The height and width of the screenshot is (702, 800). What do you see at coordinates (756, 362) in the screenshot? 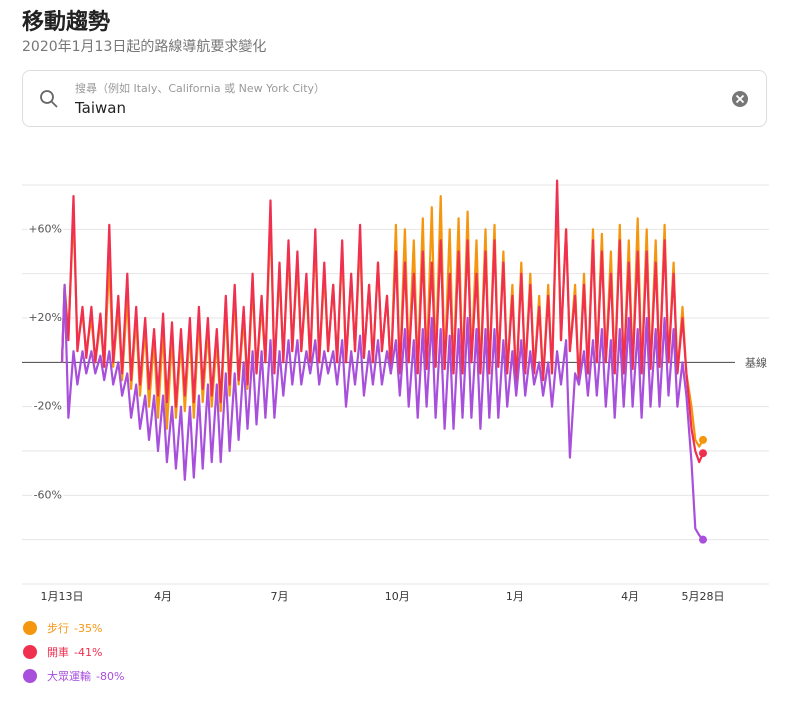
I see `baseline-label: 基線` at bounding box center [756, 362].